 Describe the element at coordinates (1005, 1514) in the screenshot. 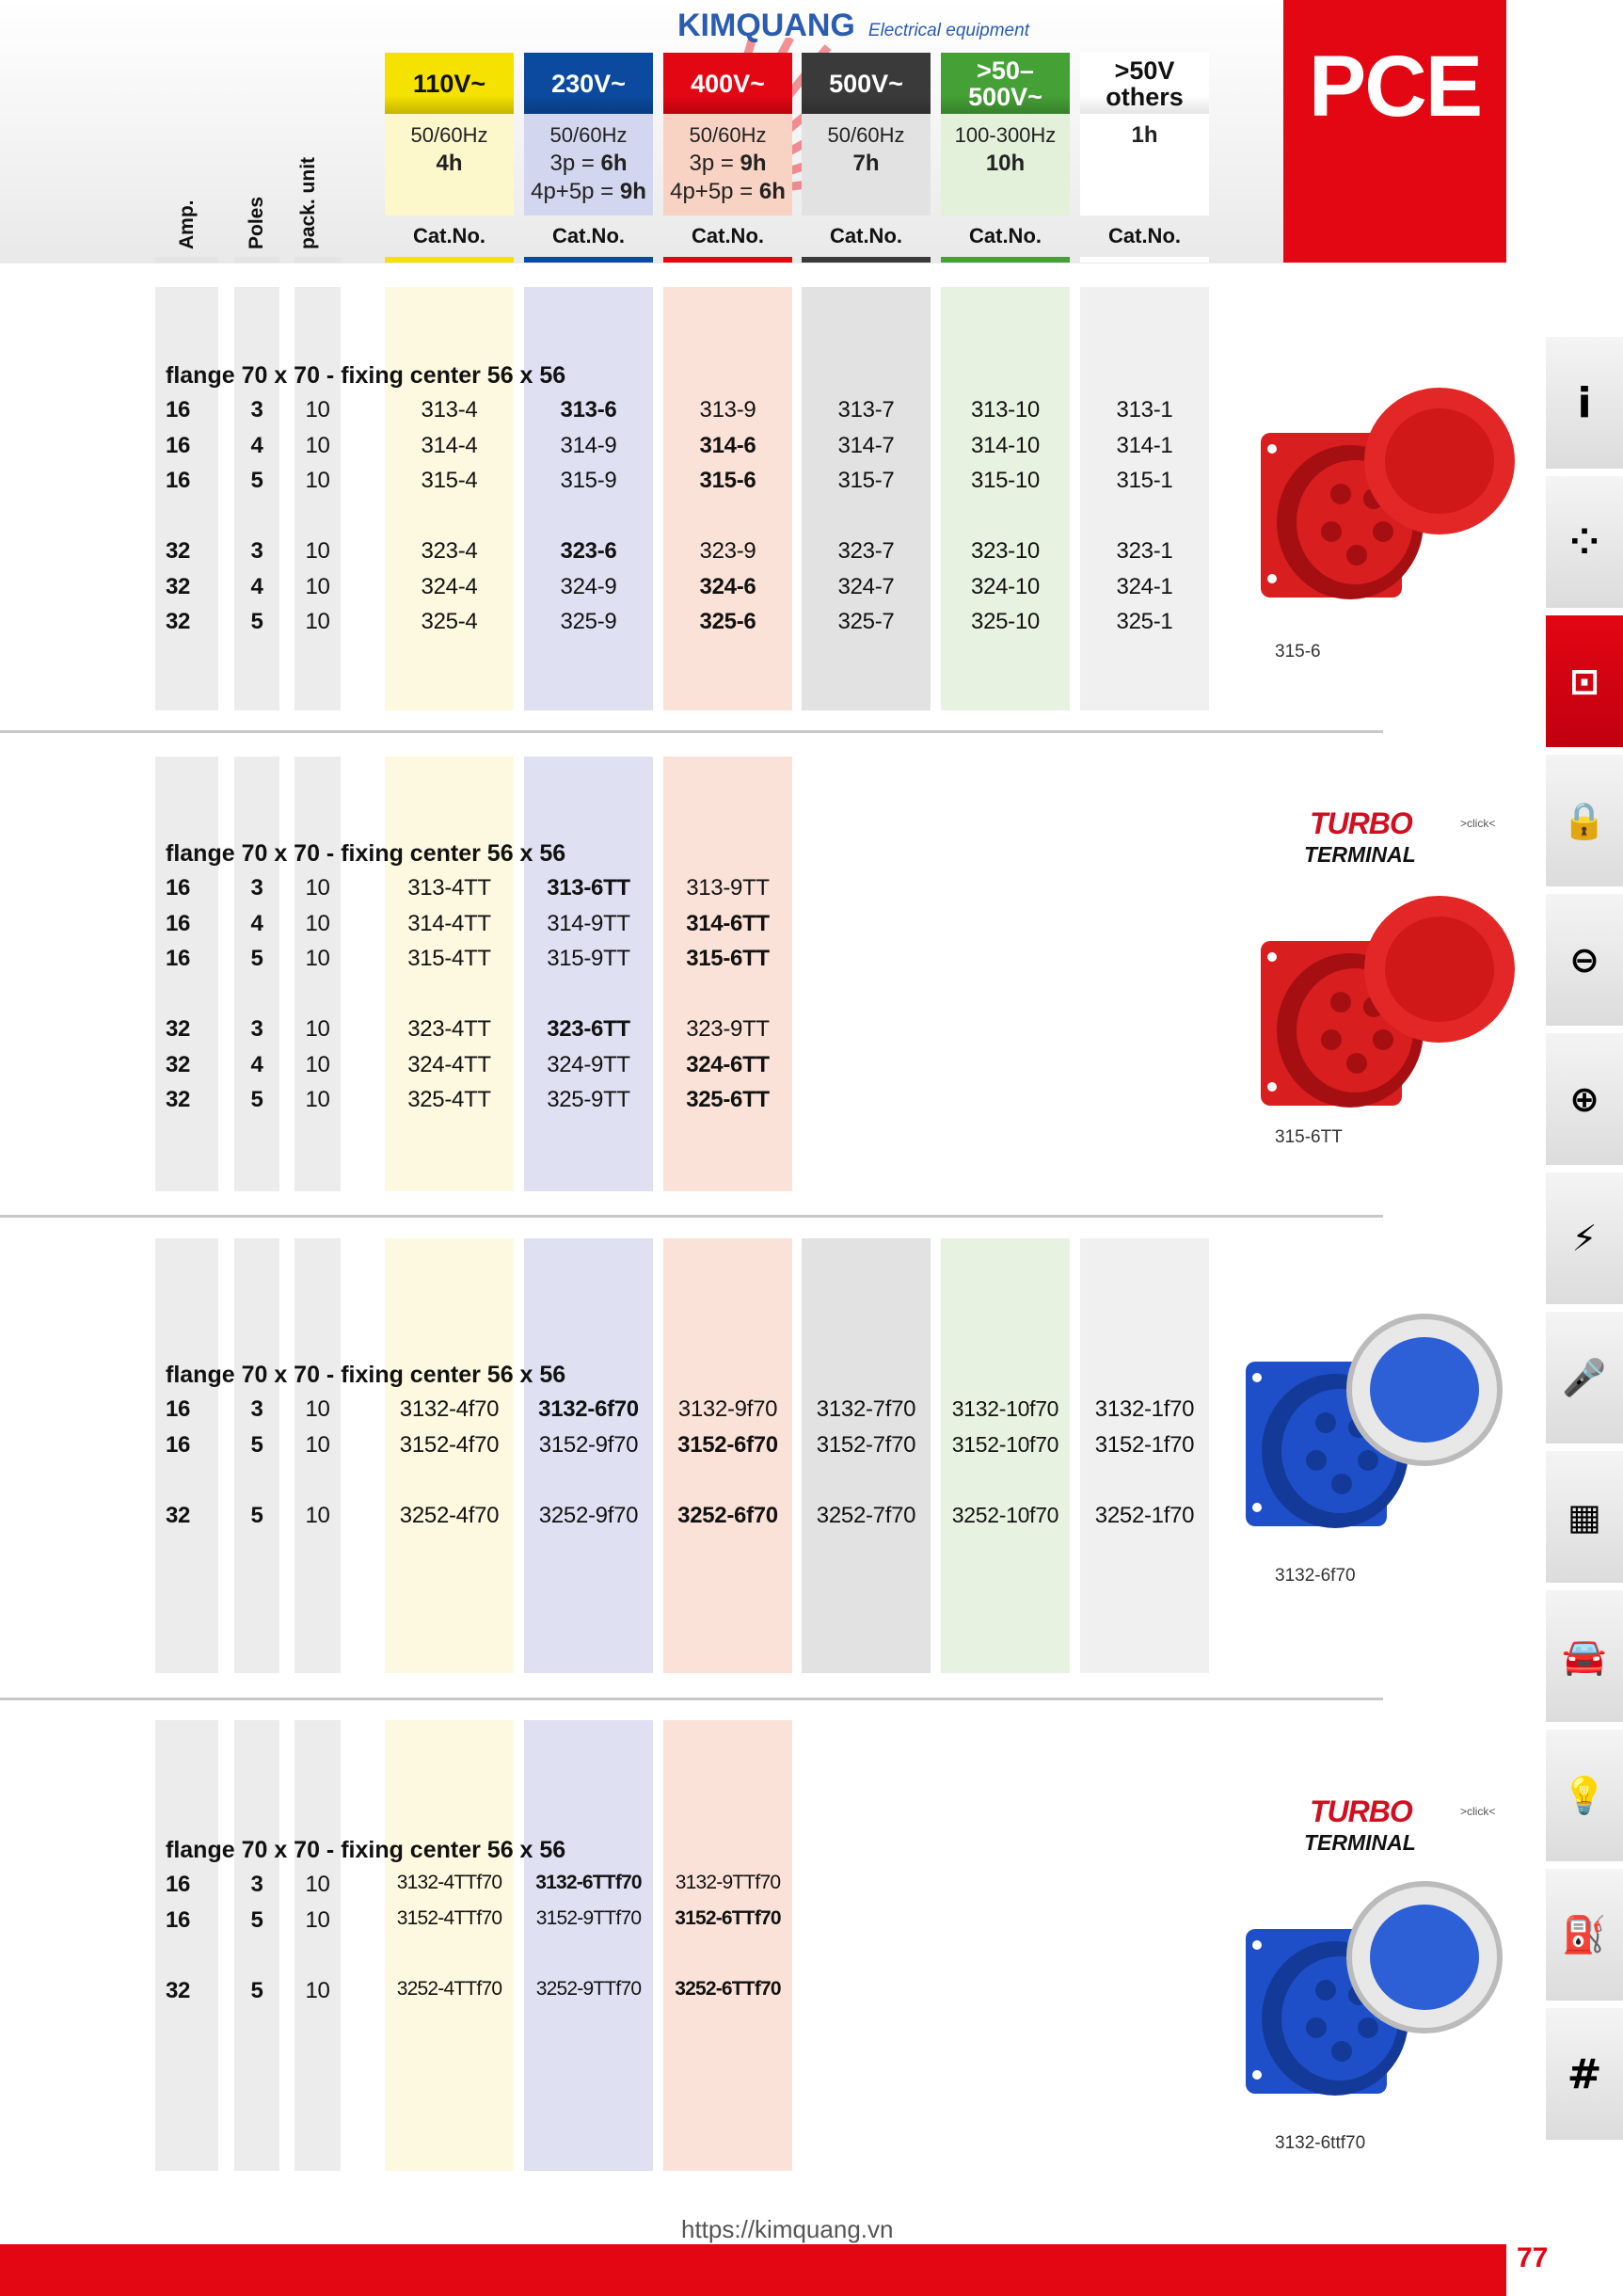

I see `cat-no-cell: 3252-10f70` at that location.